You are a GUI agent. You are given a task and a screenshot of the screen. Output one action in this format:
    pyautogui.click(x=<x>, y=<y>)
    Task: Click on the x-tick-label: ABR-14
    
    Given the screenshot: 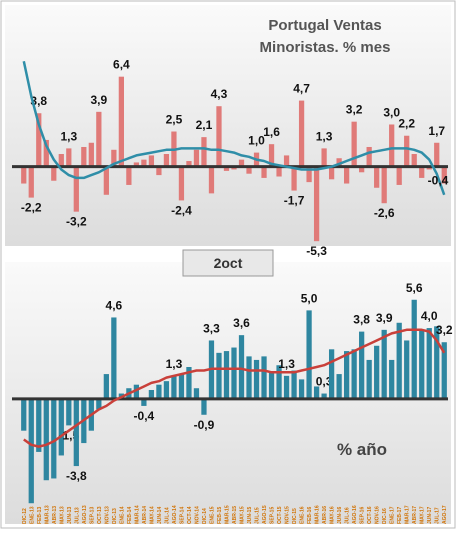 What is the action you would take?
    pyautogui.click(x=145, y=515)
    